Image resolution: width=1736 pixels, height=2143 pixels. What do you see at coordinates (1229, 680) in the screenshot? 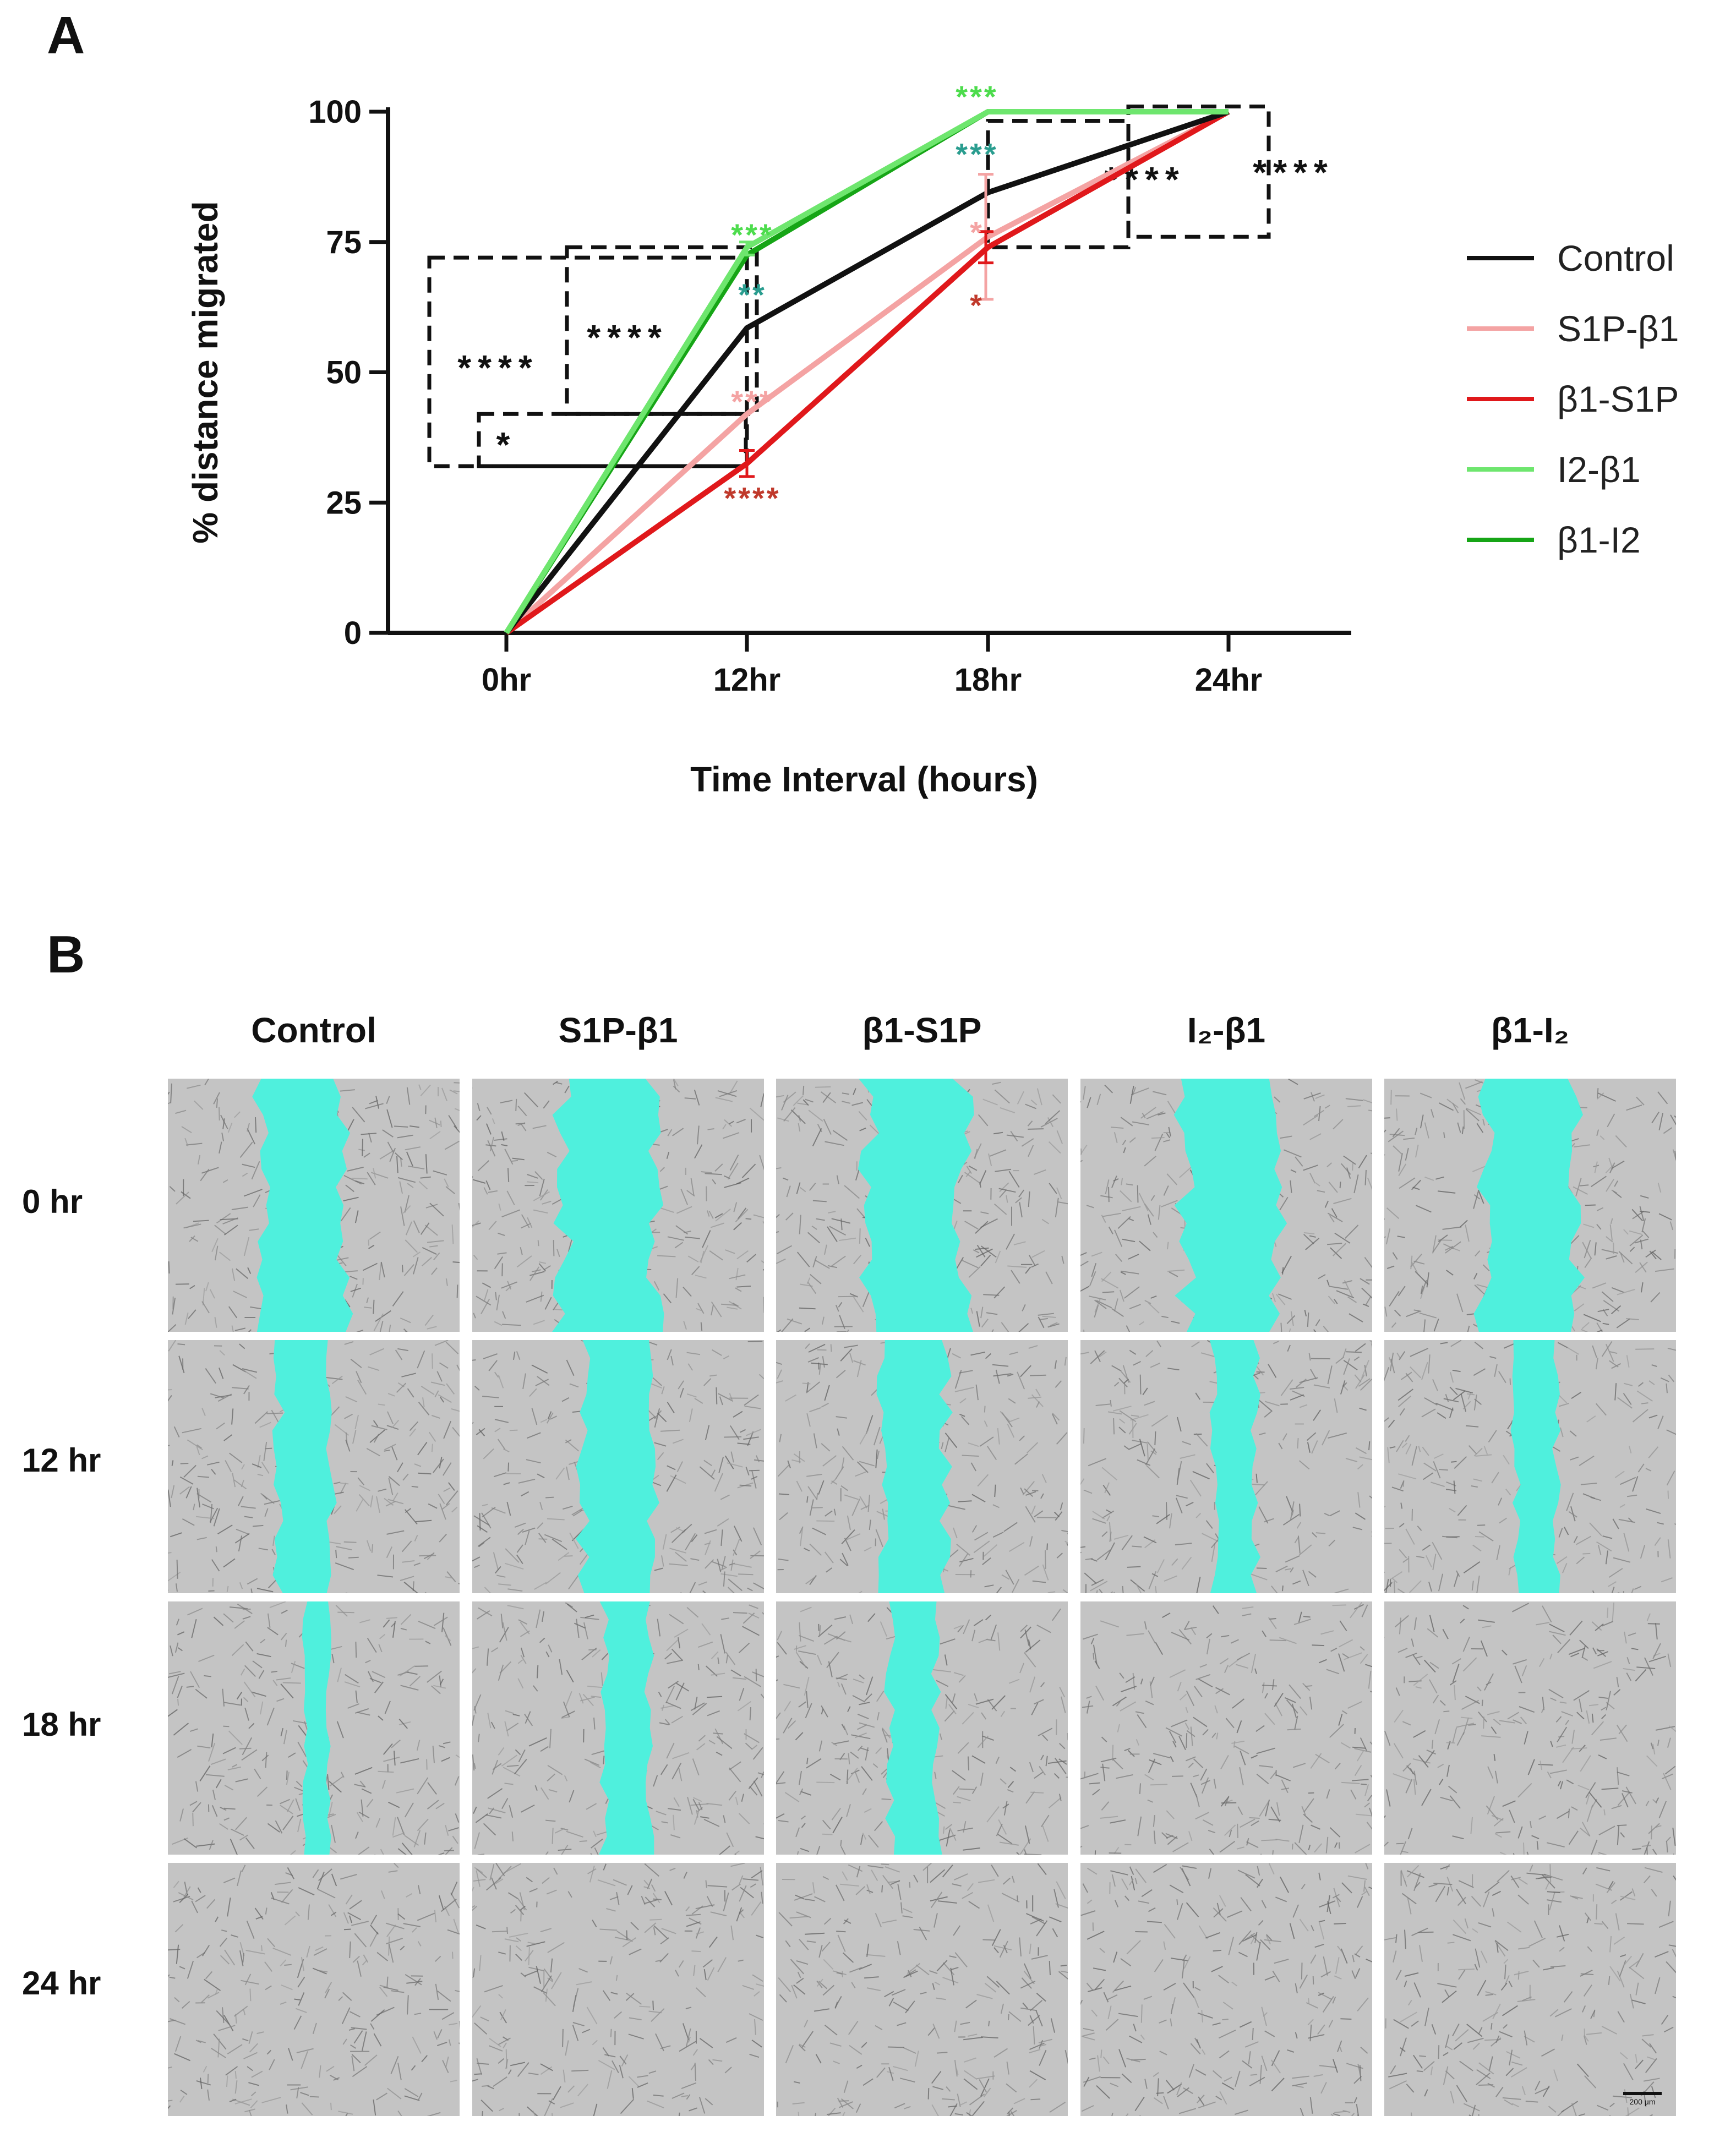
I see `x-tick-label: 24hr` at bounding box center [1229, 680].